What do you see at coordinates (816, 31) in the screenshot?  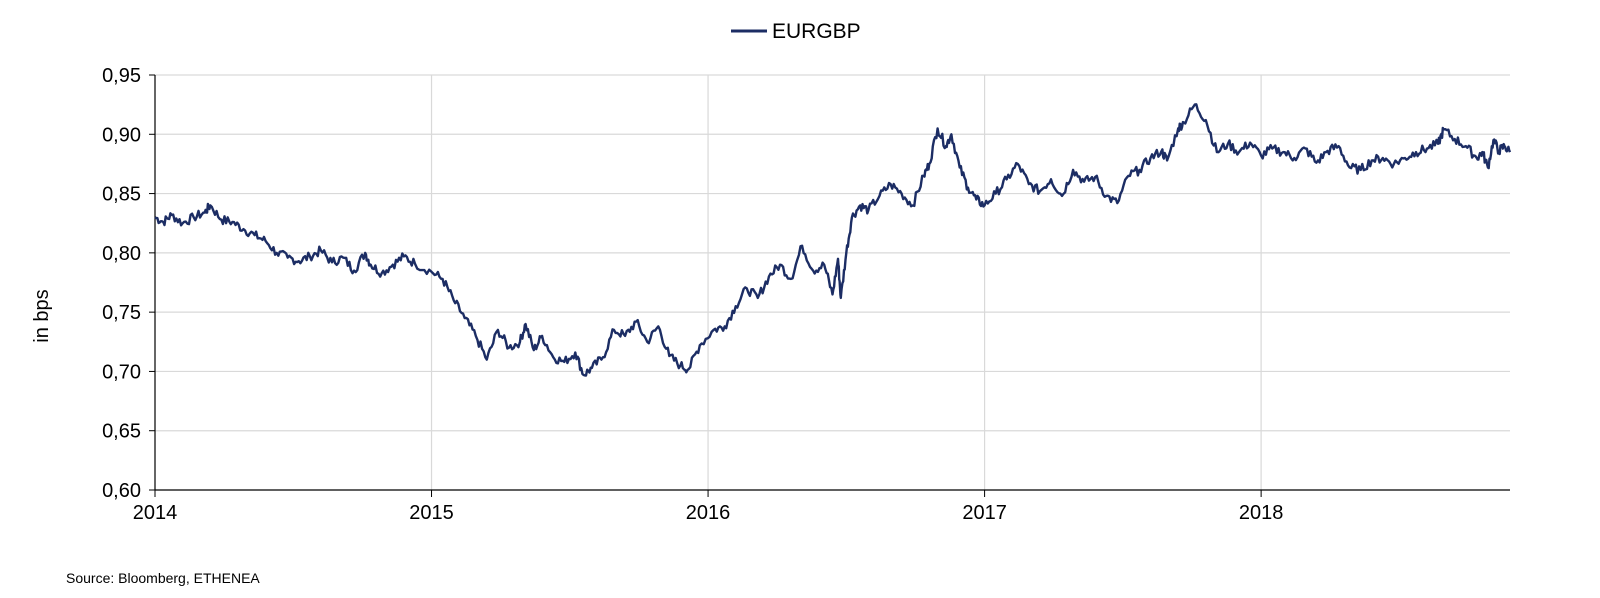 I see `legend-label: EURGBP` at bounding box center [816, 31].